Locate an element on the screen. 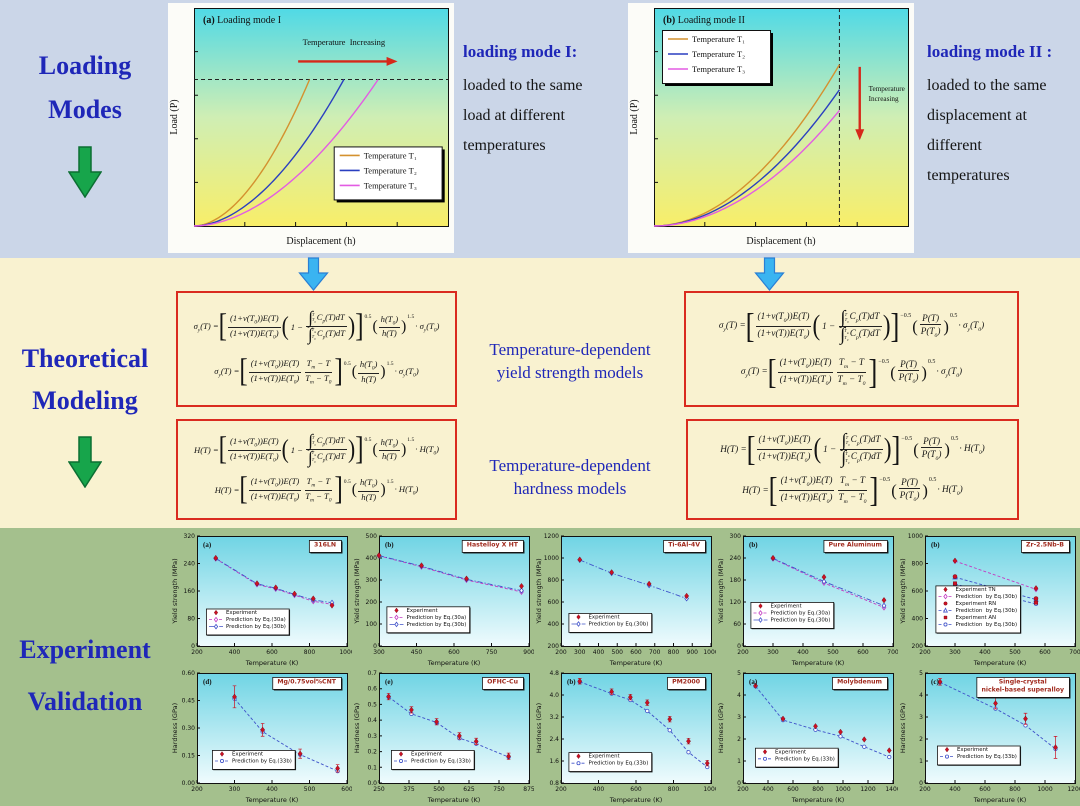 This screenshot has width=1080, height=806. panel-mg-cnt-chart is located at coordinates (261, 736).